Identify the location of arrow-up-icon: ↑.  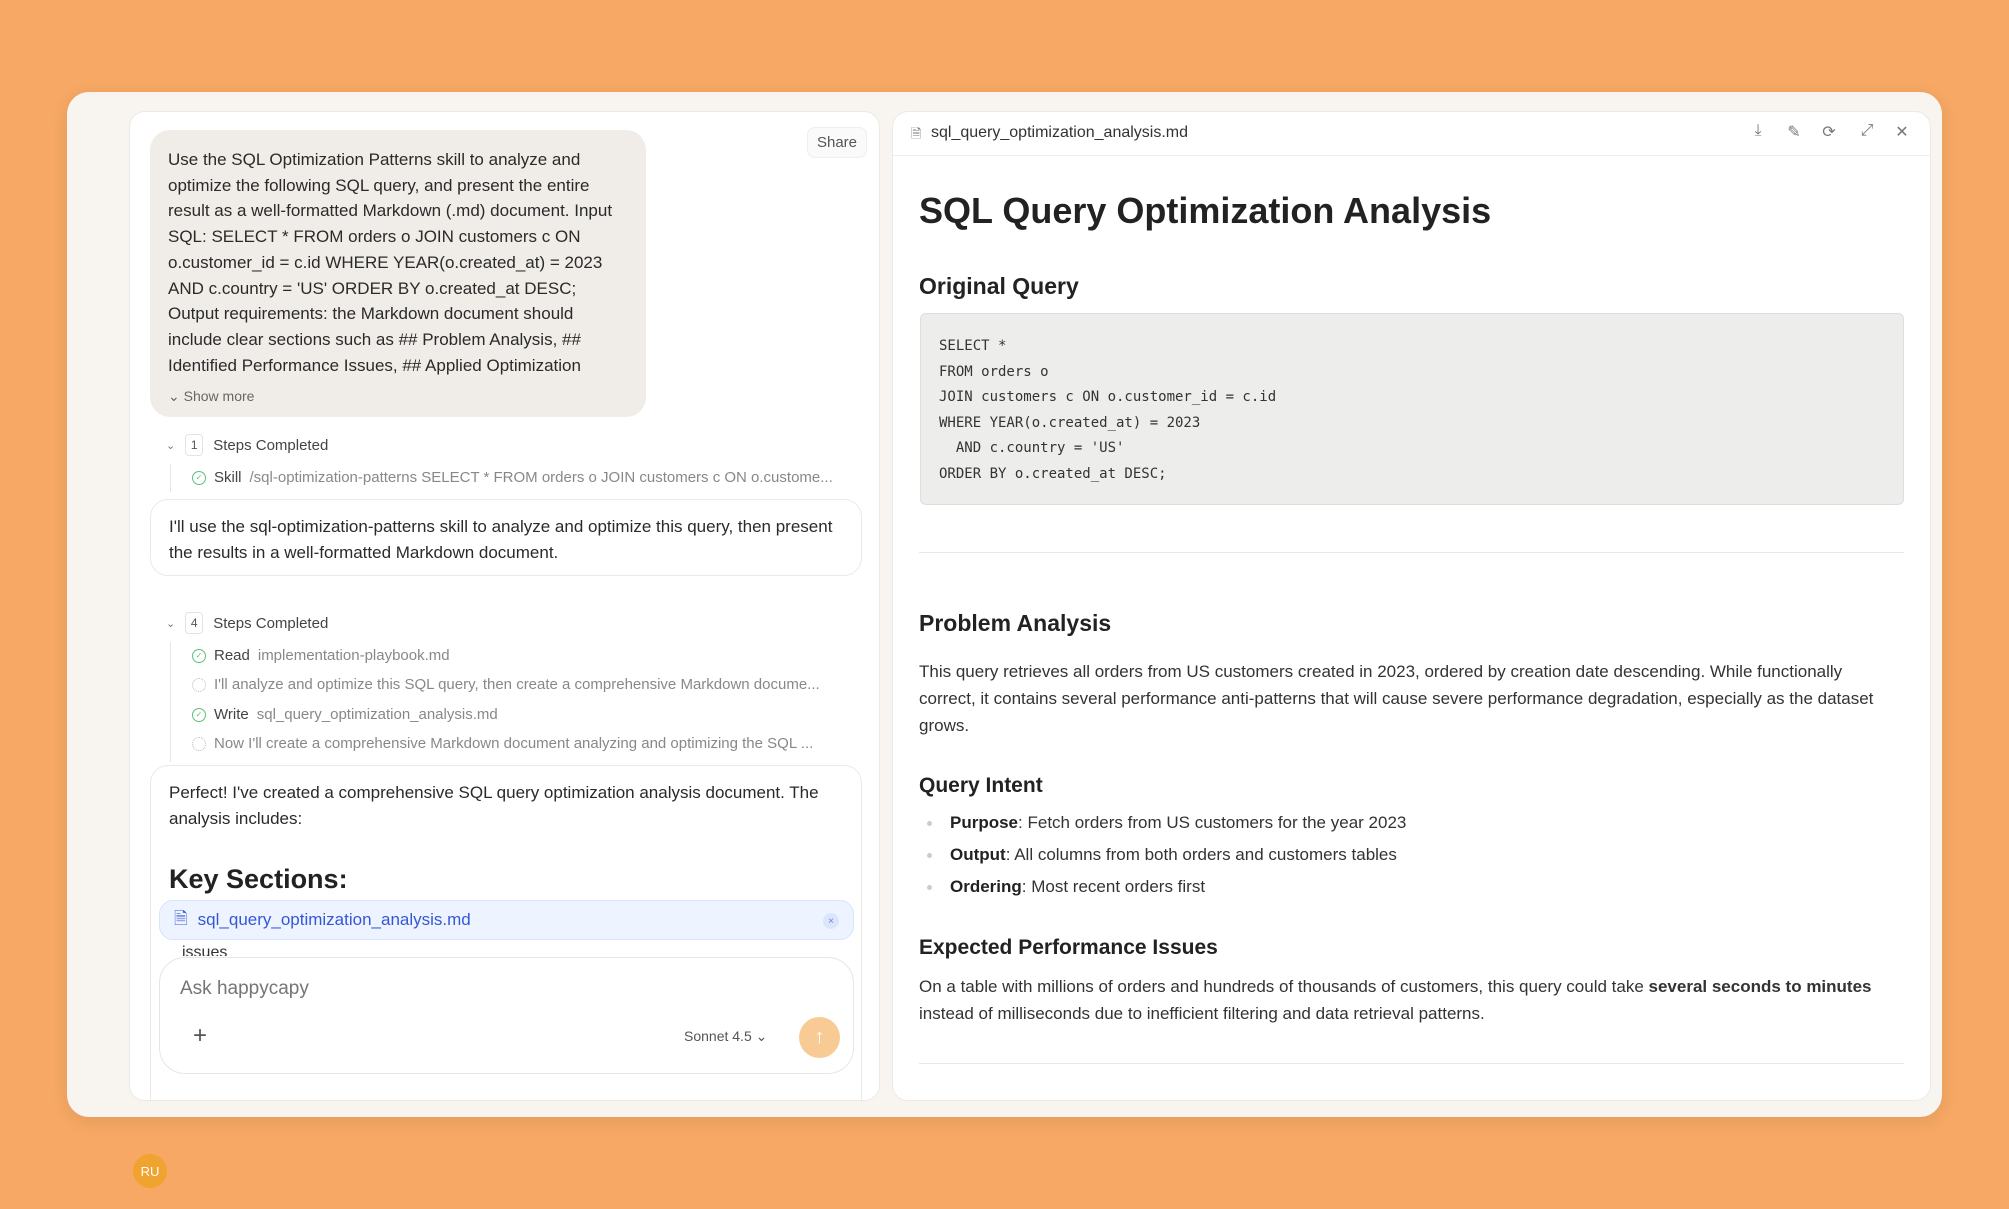
(819, 1037).